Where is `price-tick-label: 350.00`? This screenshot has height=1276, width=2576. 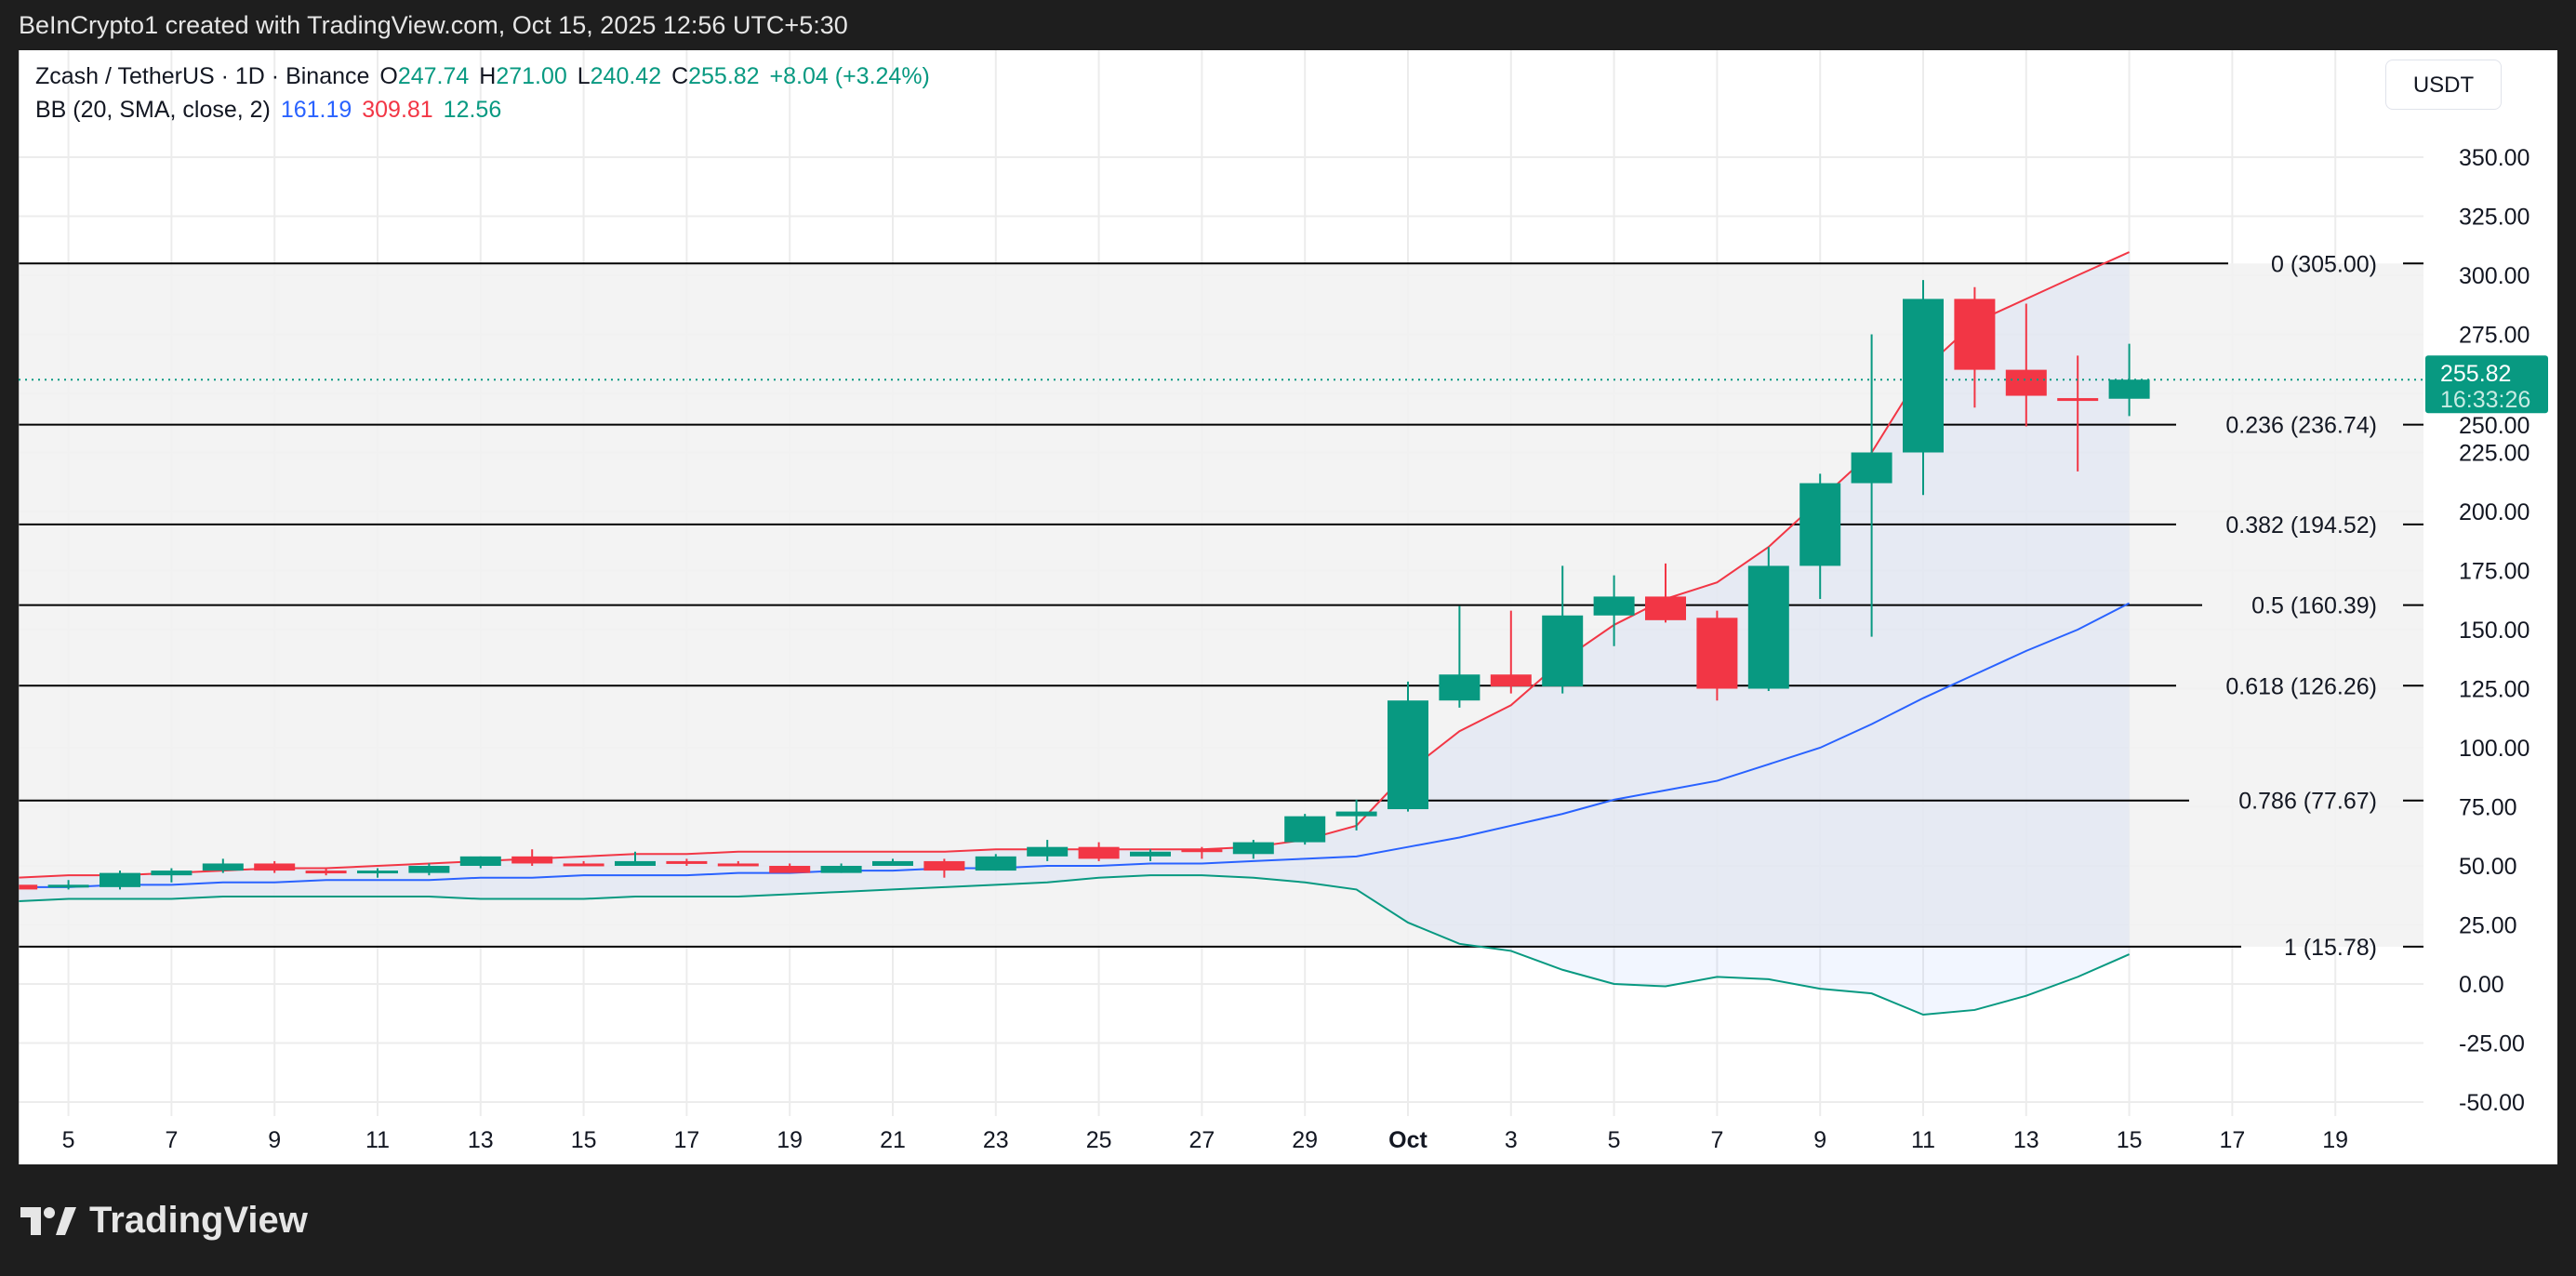 price-tick-label: 350.00 is located at coordinates (2494, 158).